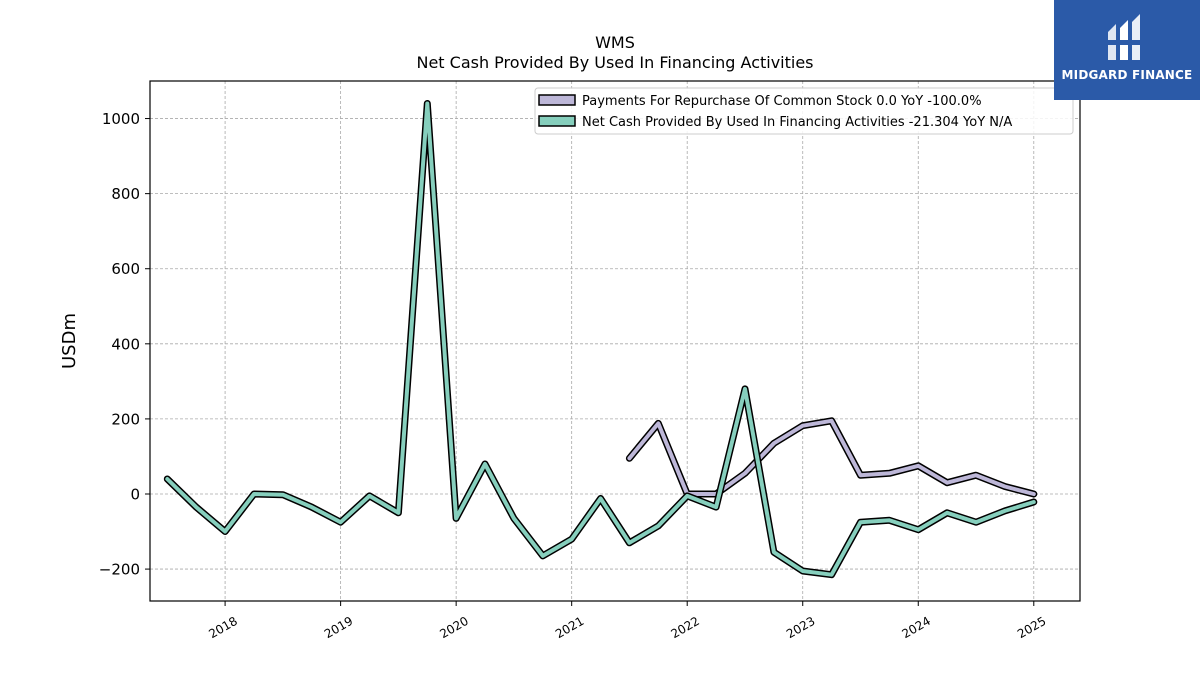 This screenshot has height=675, width=1200. I want to click on x-tick-label: 2018, so click(222, 627).